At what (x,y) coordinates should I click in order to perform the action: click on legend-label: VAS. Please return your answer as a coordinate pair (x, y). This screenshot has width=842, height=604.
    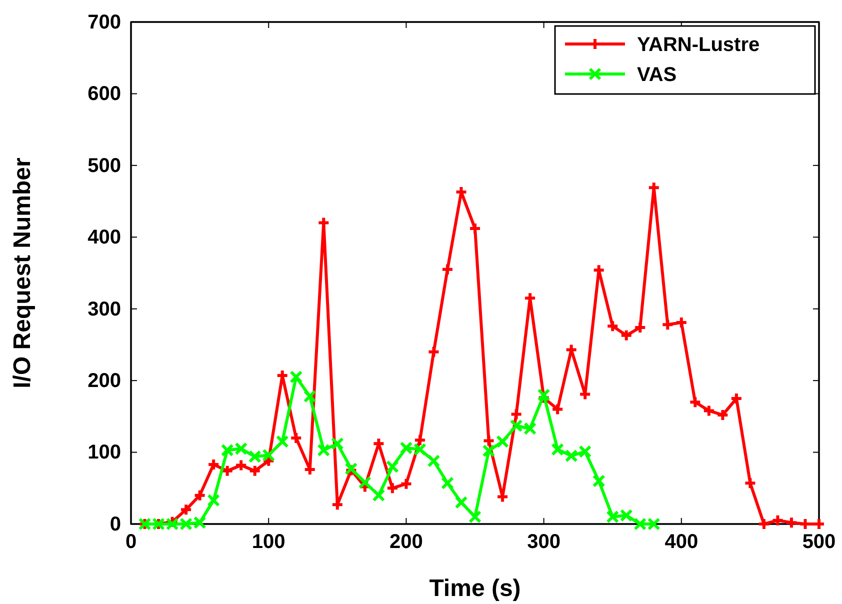
    Looking at the image, I should click on (657, 75).